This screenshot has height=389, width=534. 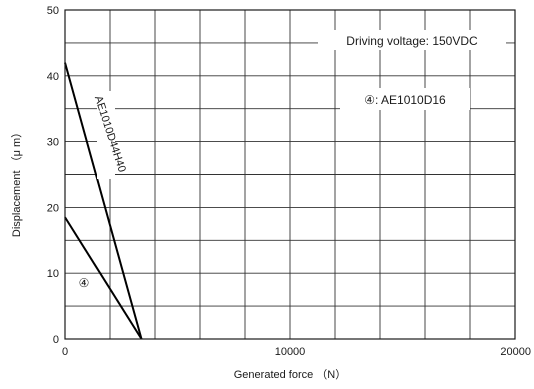 What do you see at coordinates (65, 352) in the screenshot?
I see `x-tick-label: 0` at bounding box center [65, 352].